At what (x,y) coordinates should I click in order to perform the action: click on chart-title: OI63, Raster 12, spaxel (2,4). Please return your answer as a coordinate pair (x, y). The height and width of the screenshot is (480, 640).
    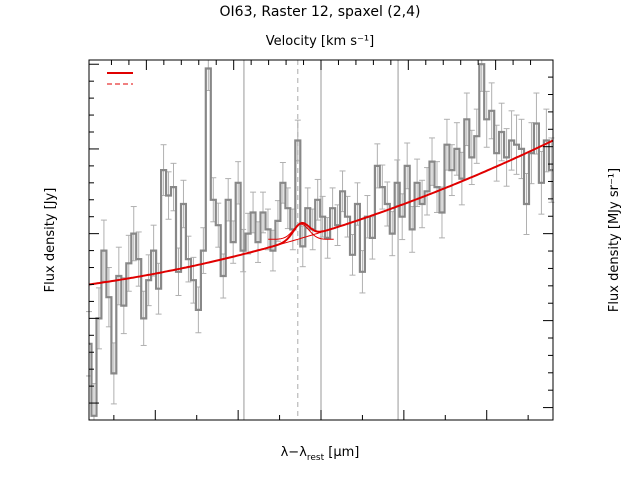
    Looking at the image, I should click on (320, 12).